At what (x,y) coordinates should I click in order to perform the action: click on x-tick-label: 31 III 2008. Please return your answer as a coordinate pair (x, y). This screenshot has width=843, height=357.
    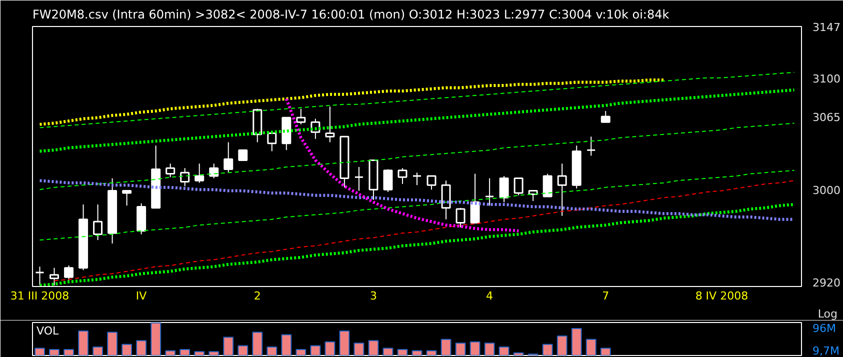
    Looking at the image, I should click on (40, 296).